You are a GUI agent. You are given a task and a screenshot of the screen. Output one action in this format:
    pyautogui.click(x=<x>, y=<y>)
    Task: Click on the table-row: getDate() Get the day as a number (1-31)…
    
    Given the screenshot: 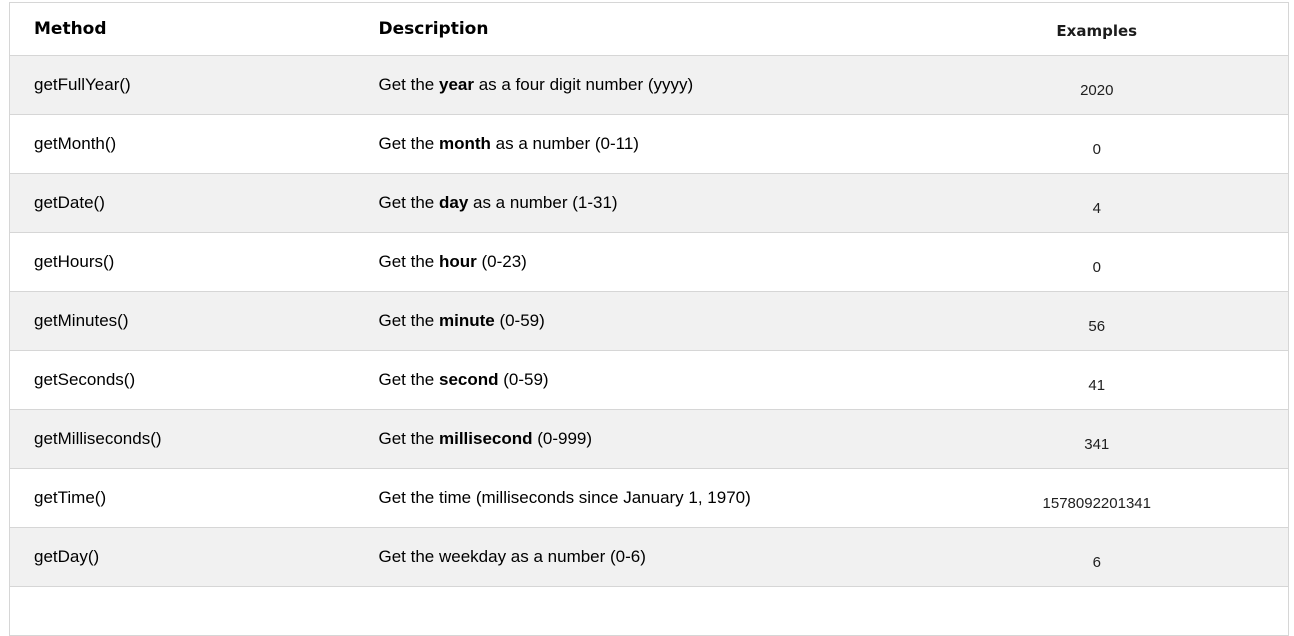 What is the action you would take?
    pyautogui.click(x=649, y=203)
    